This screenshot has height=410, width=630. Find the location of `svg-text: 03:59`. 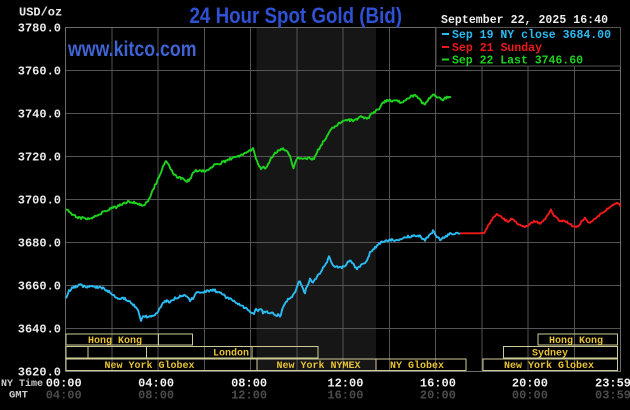

svg-text: 03:59 is located at coordinates (612, 396).